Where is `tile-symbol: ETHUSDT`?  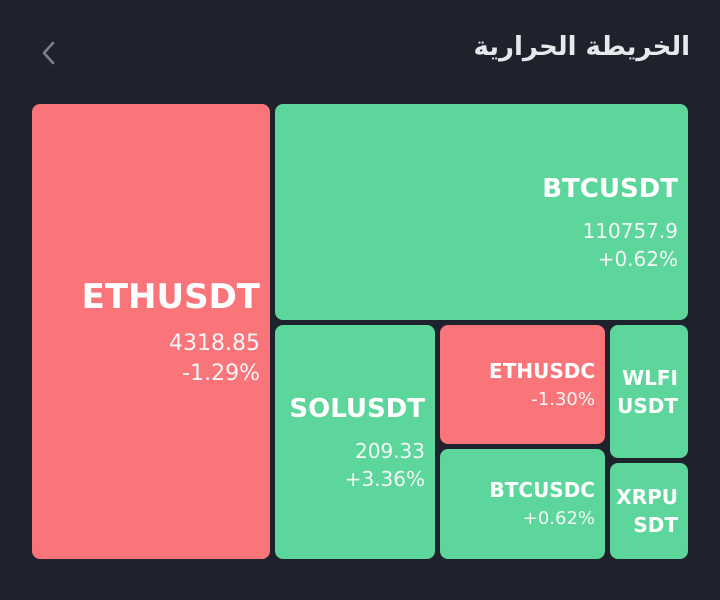 tile-symbol: ETHUSDT is located at coordinates (170, 296).